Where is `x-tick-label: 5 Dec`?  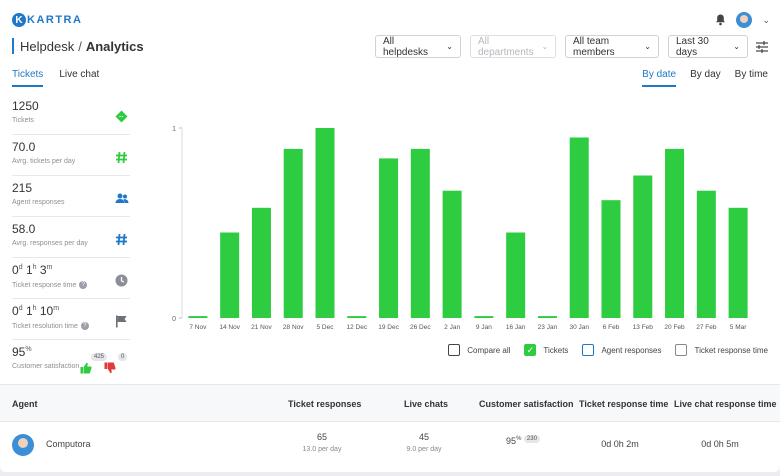
x-tick-label: 5 Dec is located at coordinates (326, 327).